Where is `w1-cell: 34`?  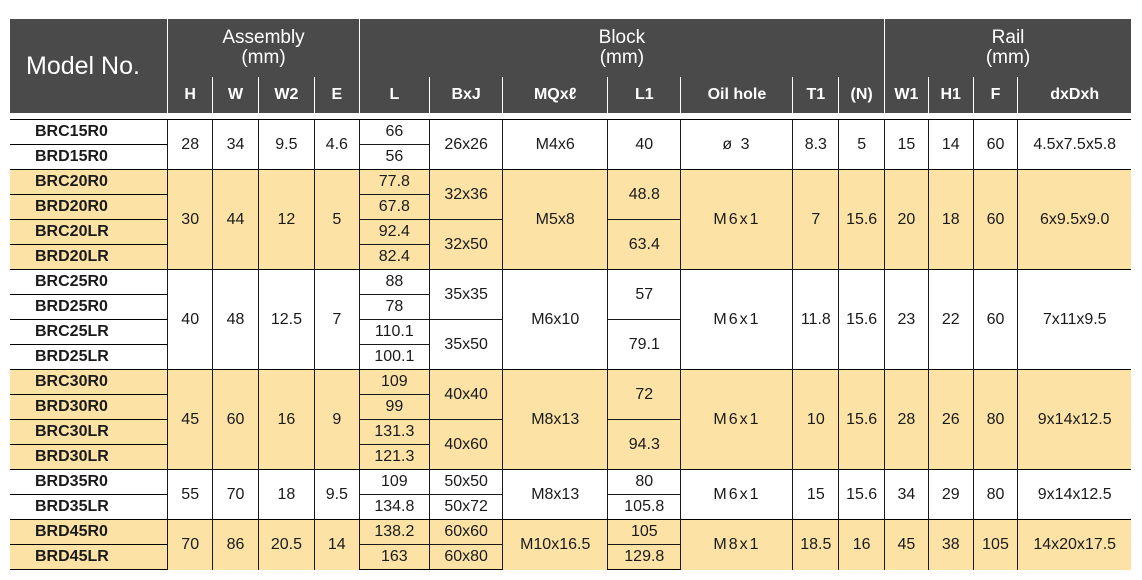
w1-cell: 34 is located at coordinates (906, 494).